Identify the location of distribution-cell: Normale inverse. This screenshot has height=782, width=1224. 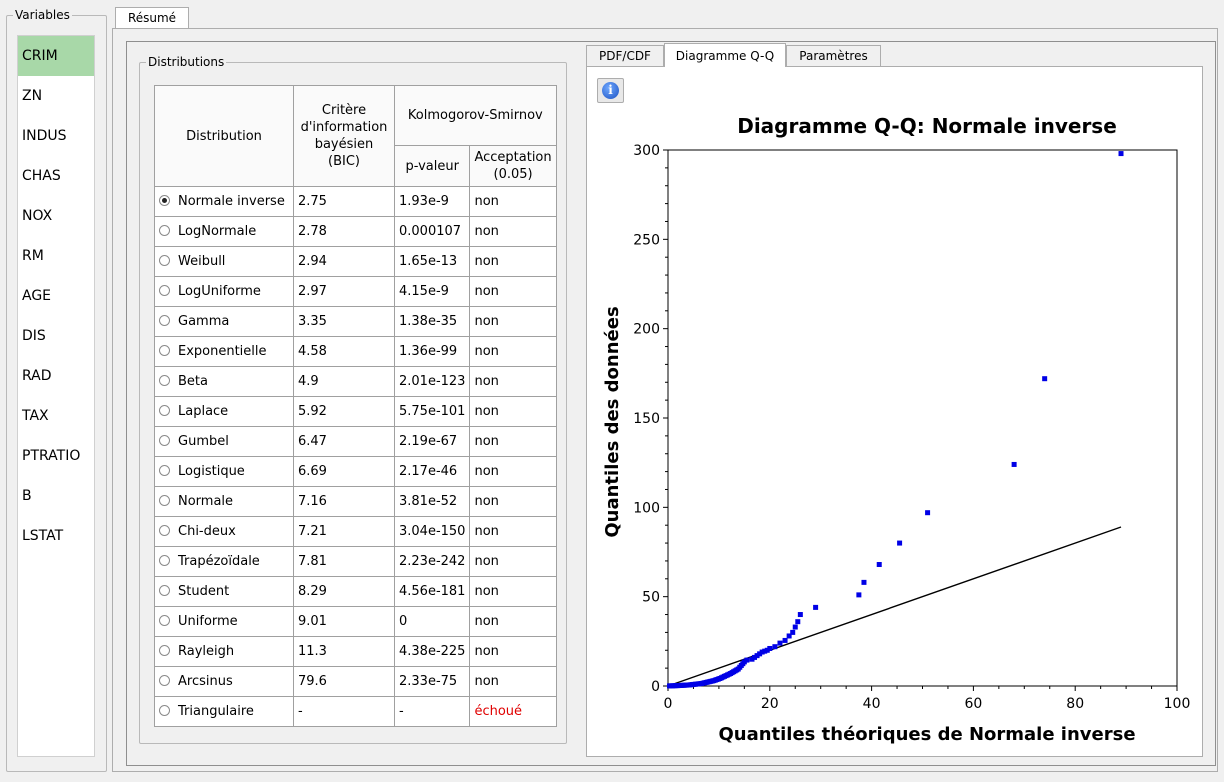
(224, 201).